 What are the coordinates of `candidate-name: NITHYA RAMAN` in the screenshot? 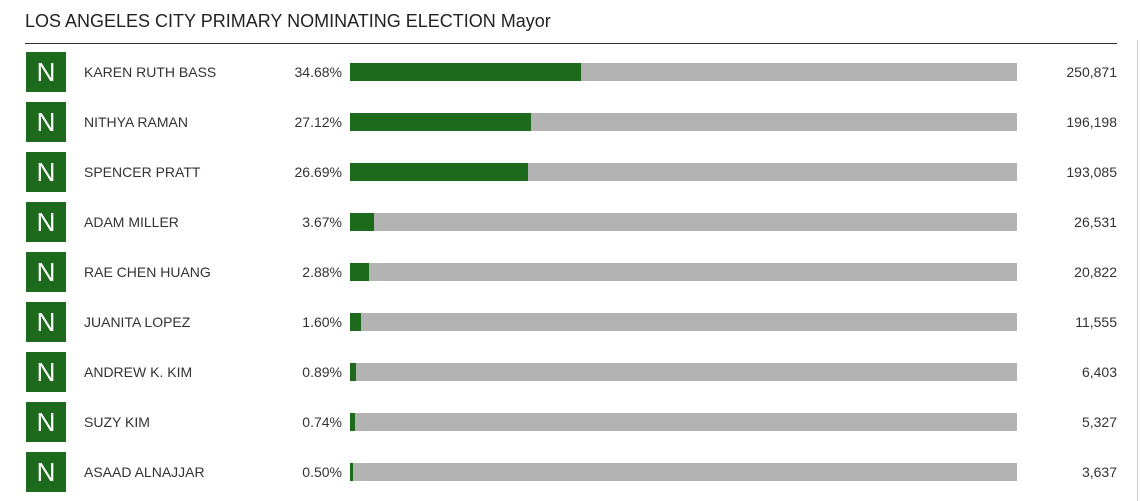 It's located at (136, 122).